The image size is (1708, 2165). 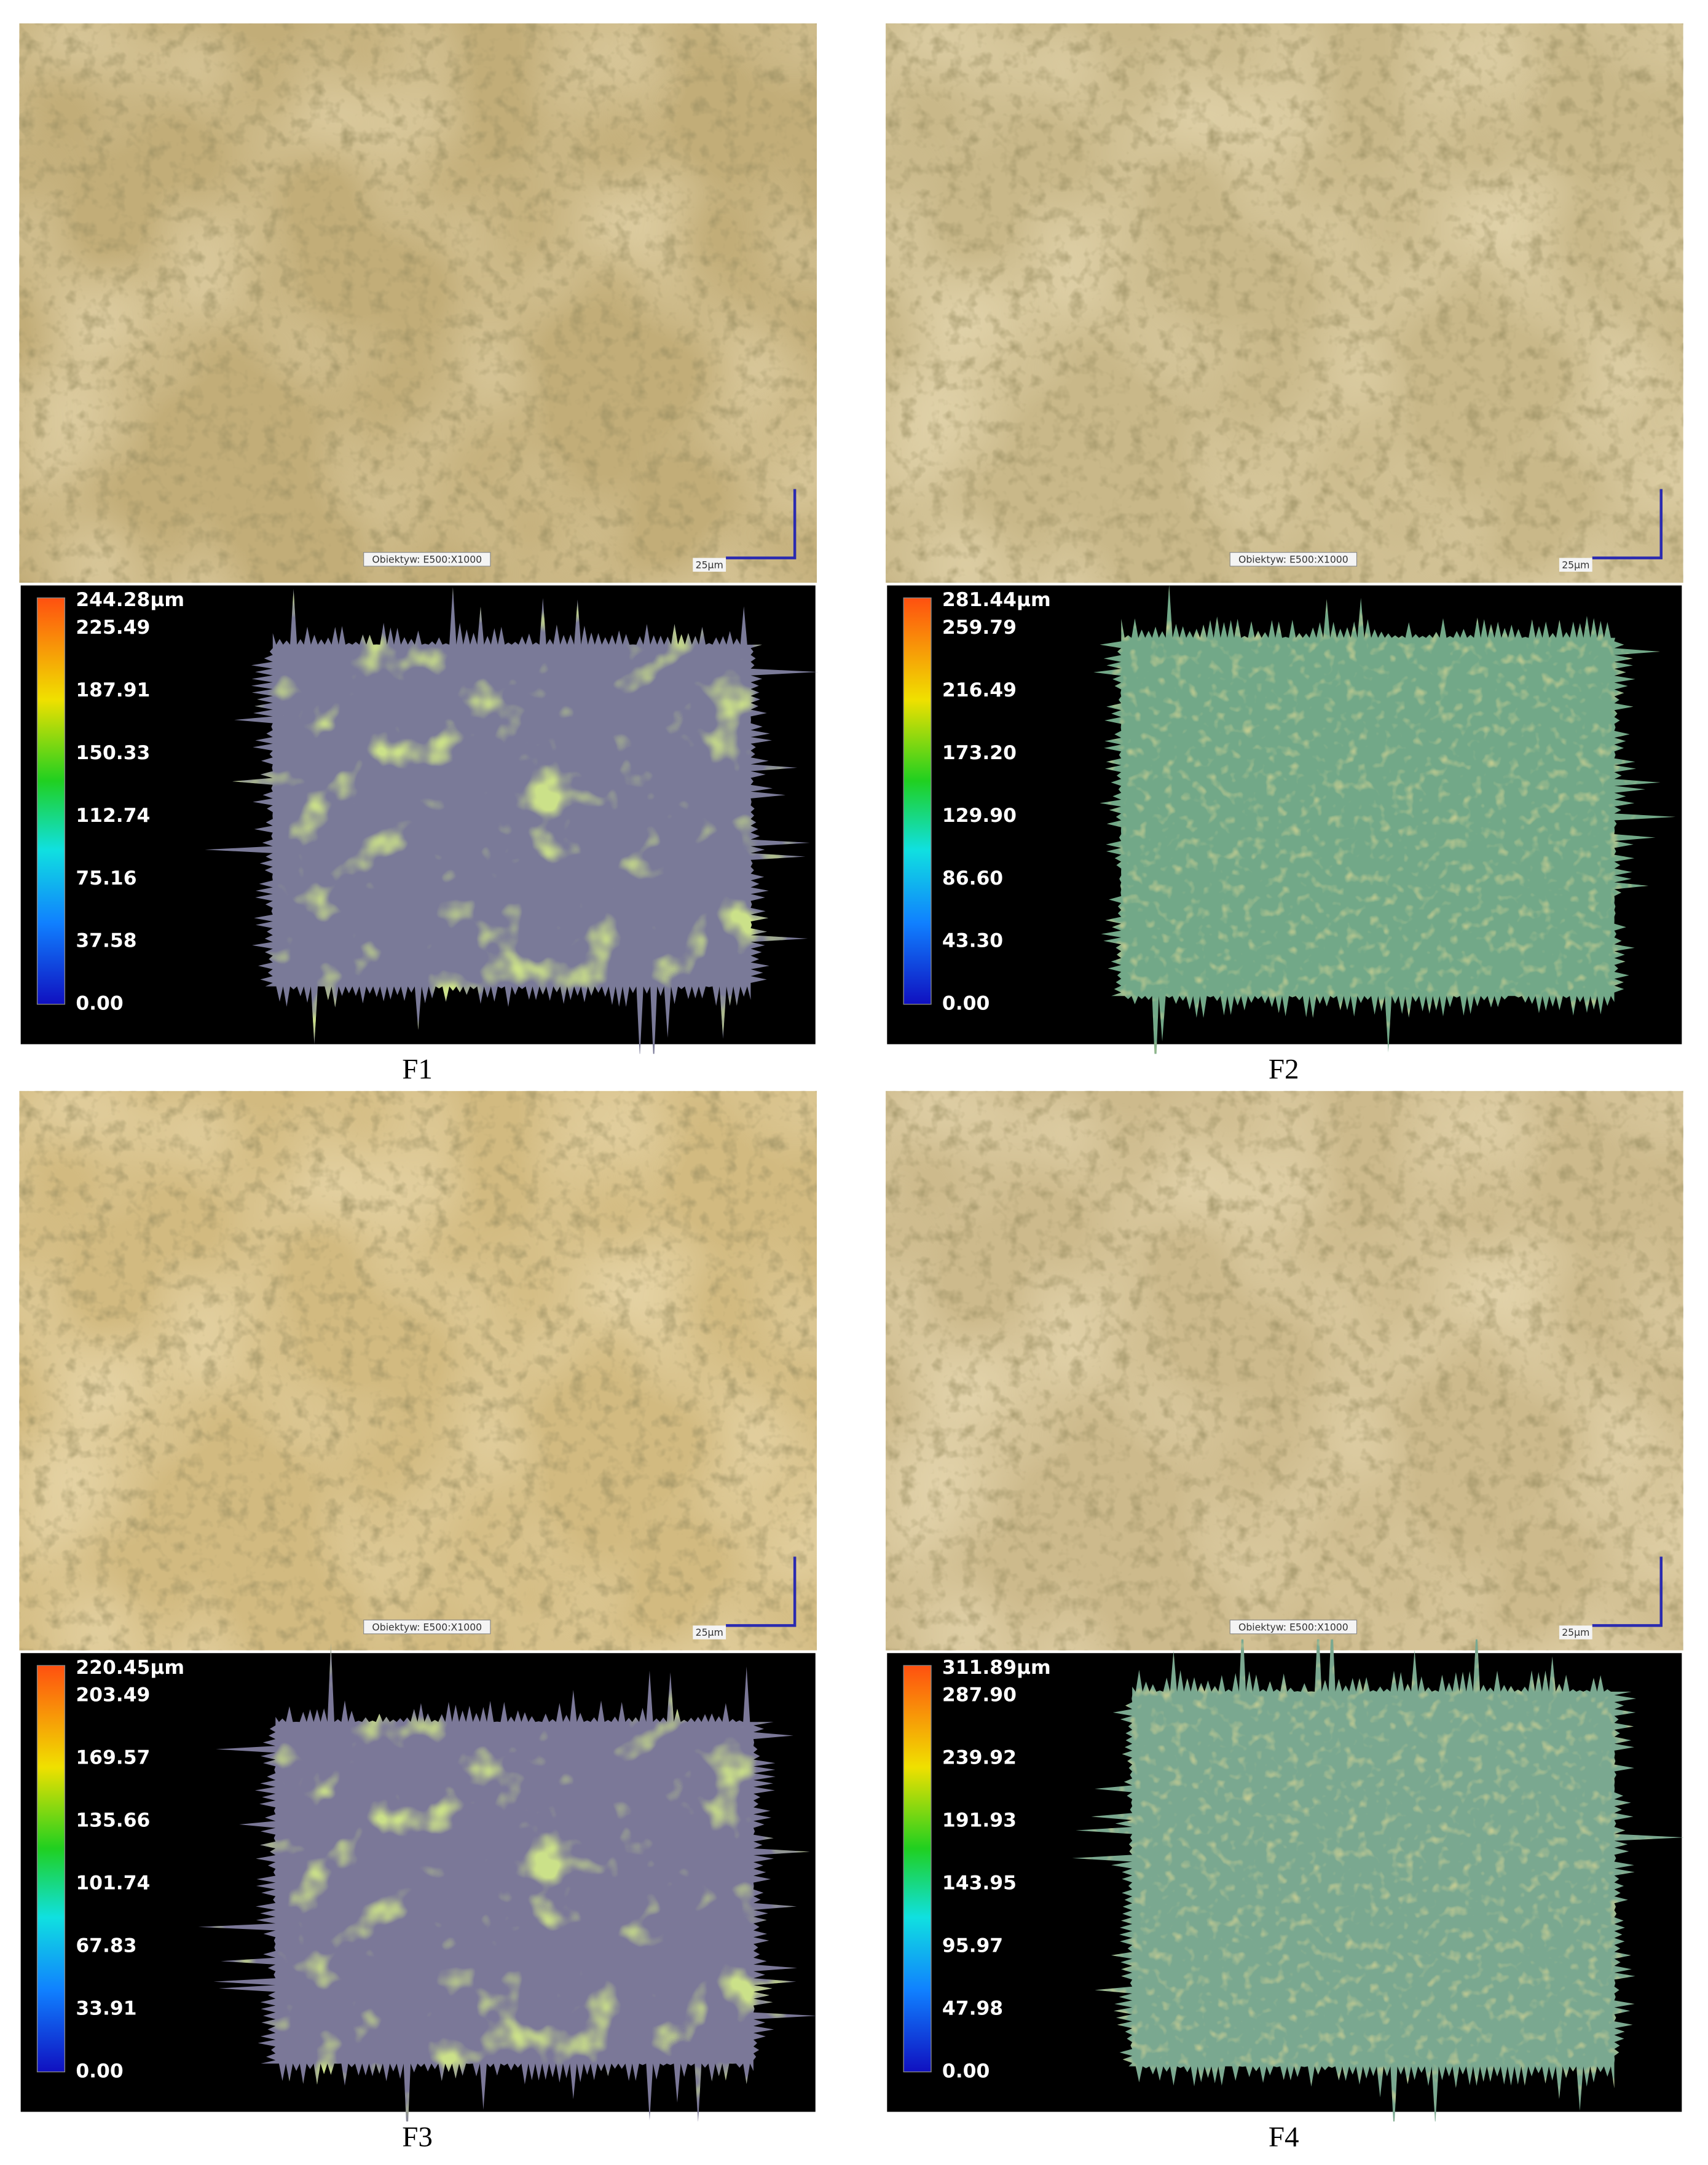 I want to click on panel-label: F3, so click(x=417, y=2137).